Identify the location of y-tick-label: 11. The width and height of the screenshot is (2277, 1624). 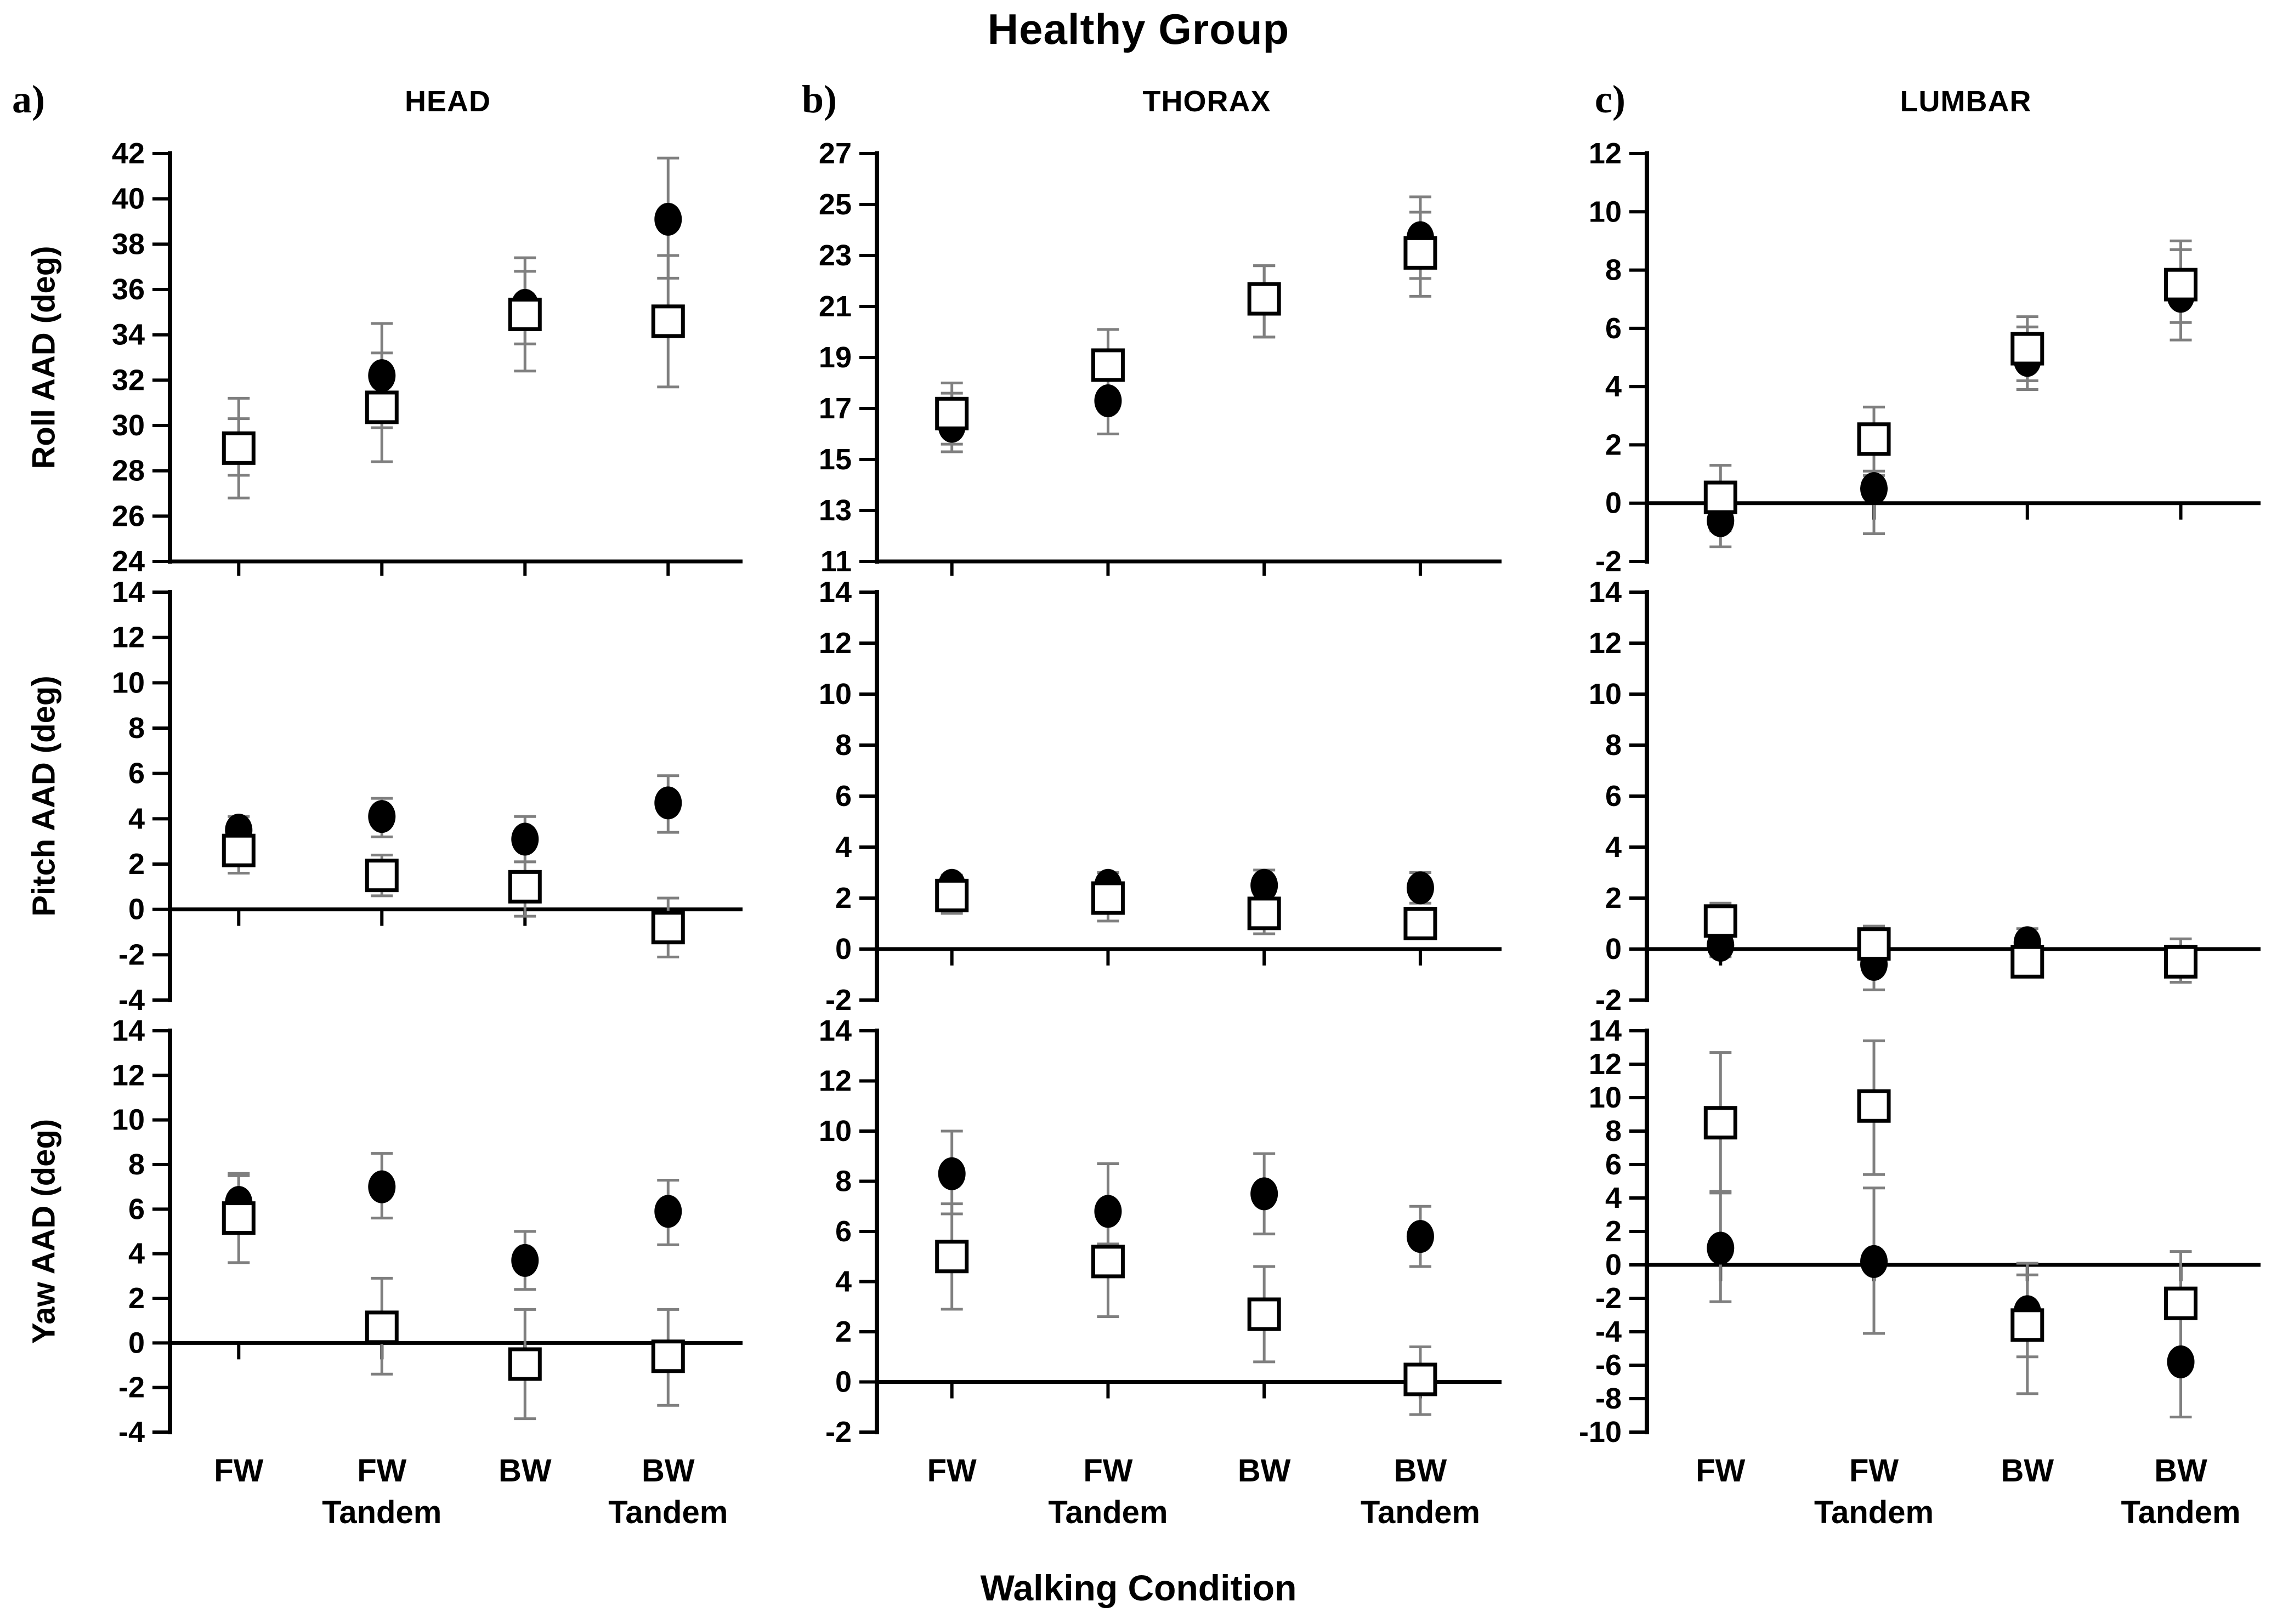
(836, 560).